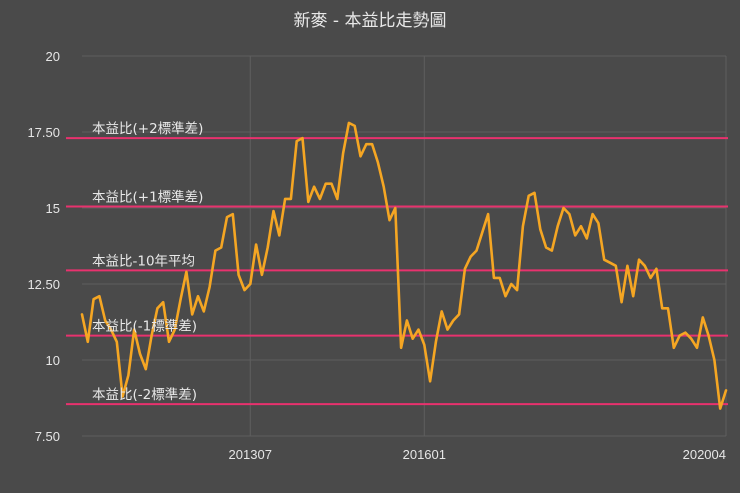 Image resolution: width=740 pixels, height=493 pixels. Describe the element at coordinates (147, 129) in the screenshot. I see `std-band-label: 本益比(+2標準差)` at that location.